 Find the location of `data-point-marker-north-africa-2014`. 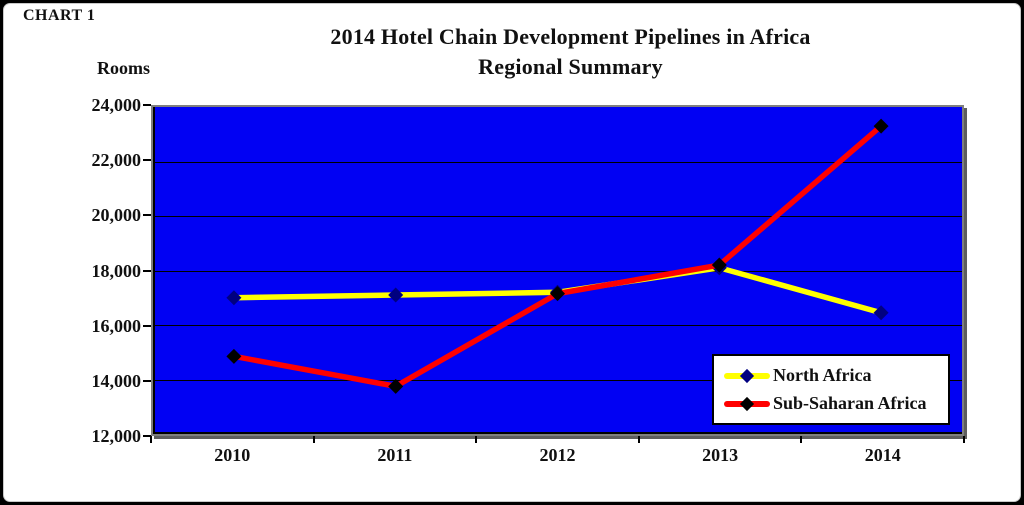

data-point-marker-north-africa-2014 is located at coordinates (881, 313).